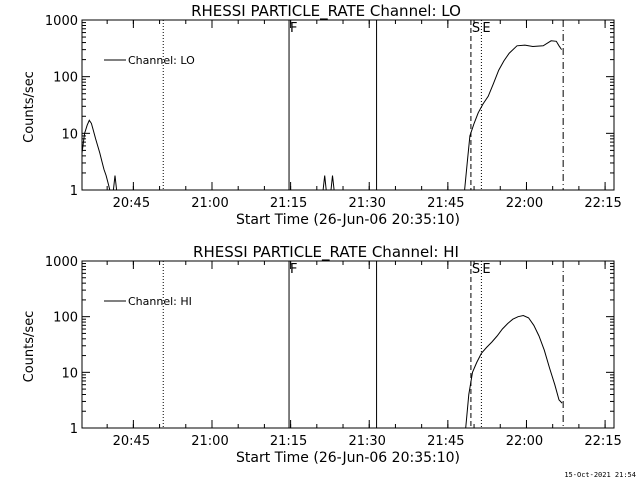 The height and width of the screenshot is (480, 640). What do you see at coordinates (326, 11) in the screenshot?
I see `chart-title: RHESSI PARTICLE_RATE Channel: LO` at bounding box center [326, 11].